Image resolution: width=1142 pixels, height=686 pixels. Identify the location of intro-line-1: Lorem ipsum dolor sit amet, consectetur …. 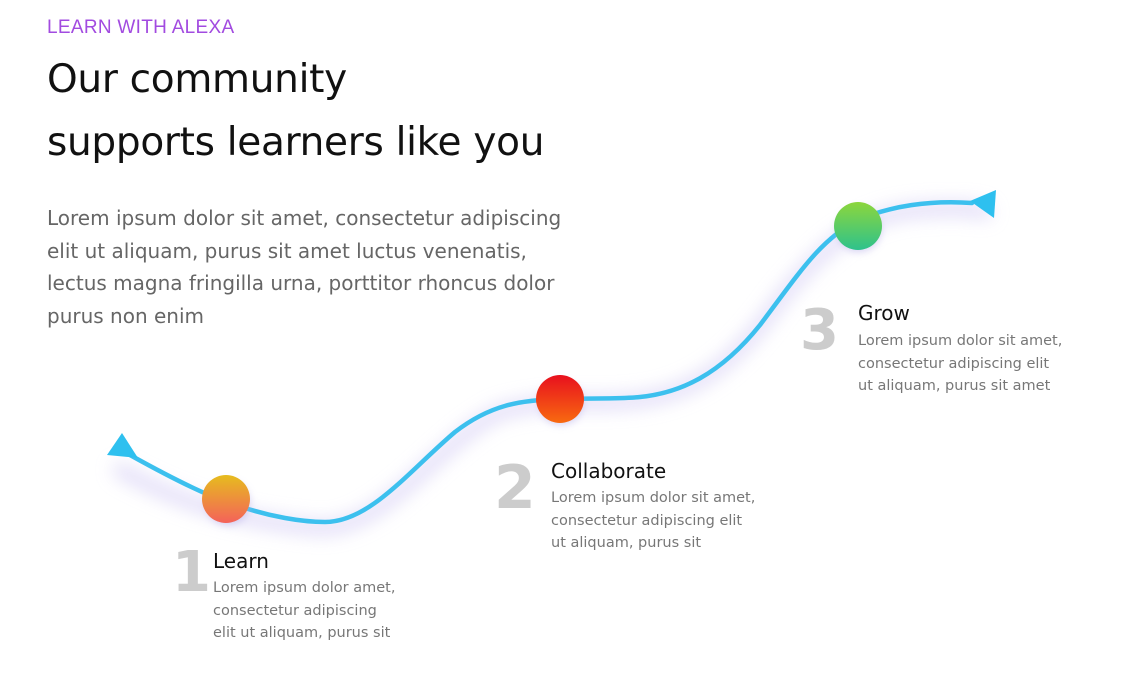
(304, 218).